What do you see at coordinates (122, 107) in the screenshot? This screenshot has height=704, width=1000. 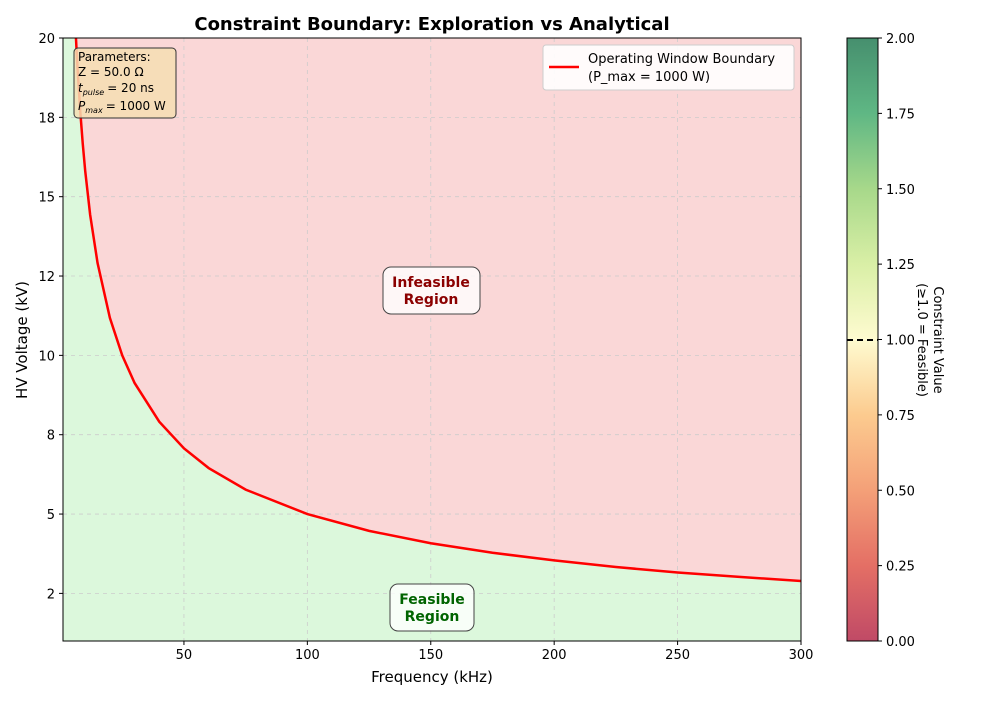 I see `parameter-p-max: Pmax = 1000 W` at bounding box center [122, 107].